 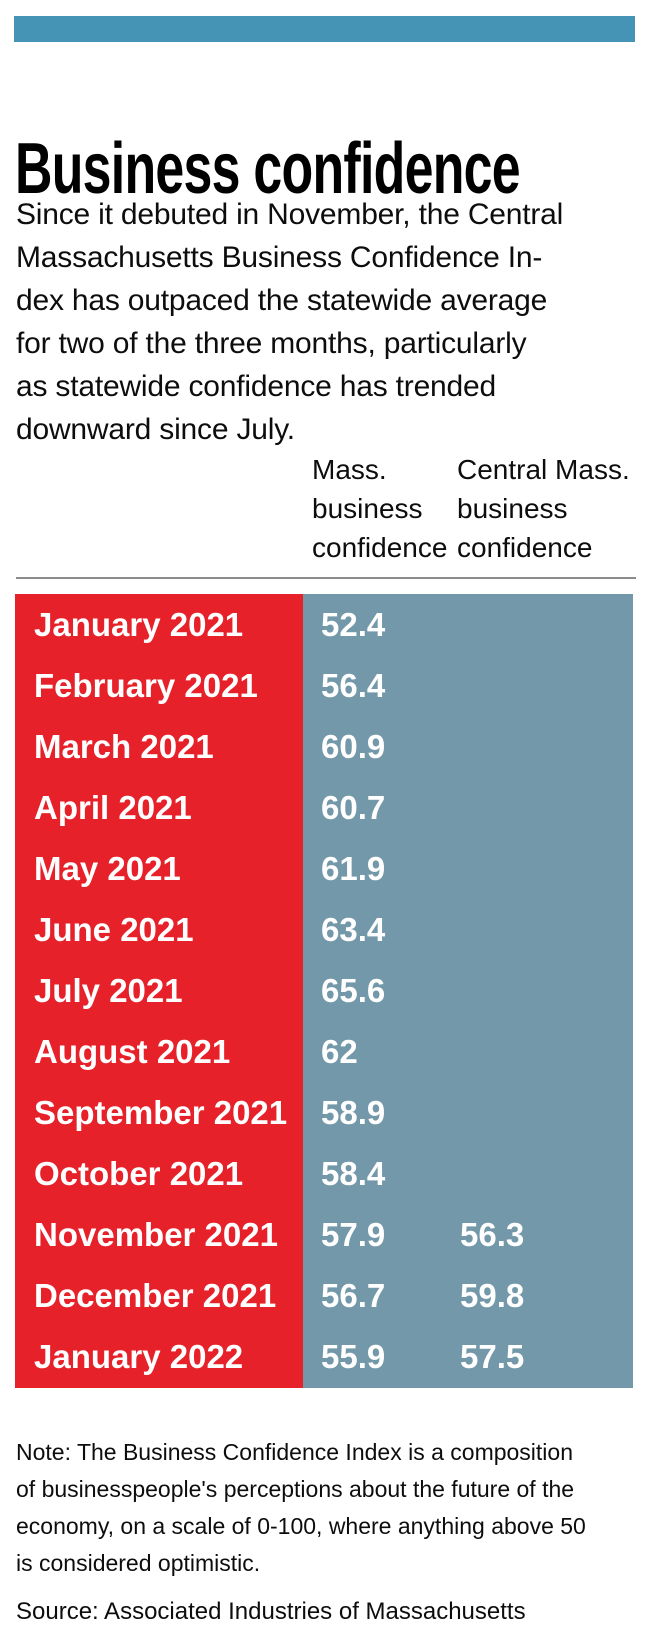 I want to click on values-cell: 52.4, so click(x=468, y=625).